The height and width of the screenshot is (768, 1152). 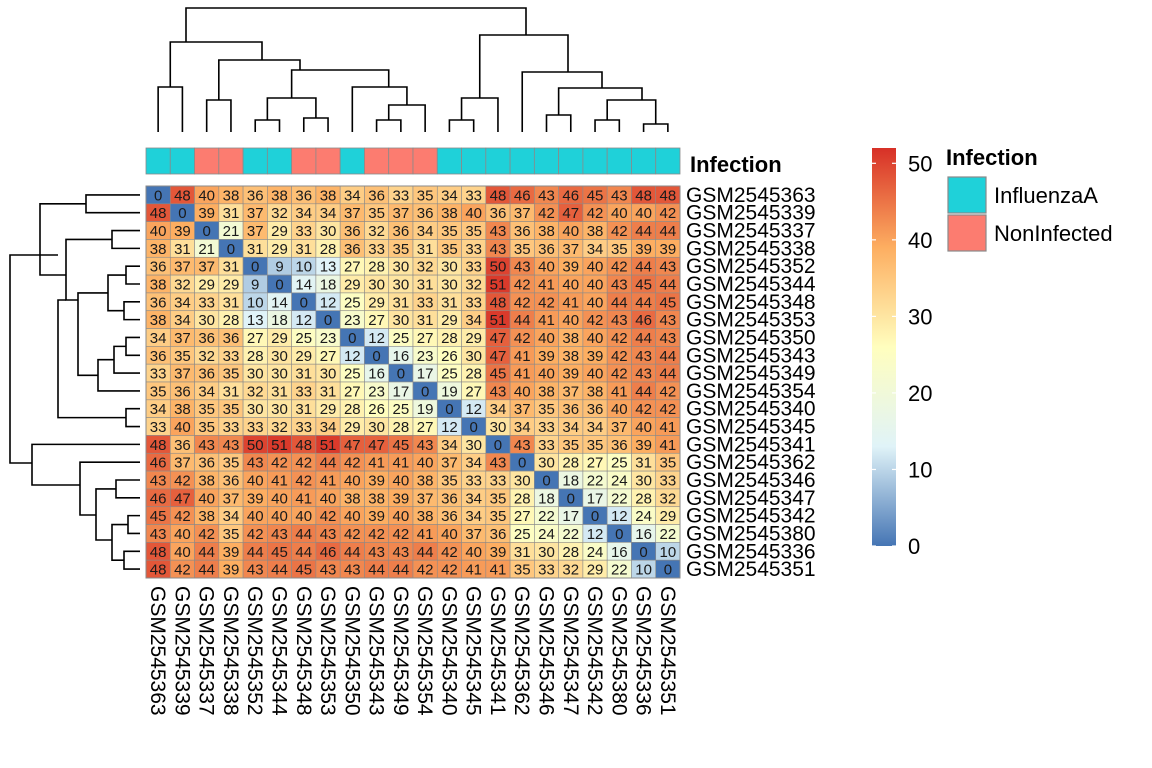 What do you see at coordinates (498, 267) in the screenshot?
I see `cell-value-label: 50` at bounding box center [498, 267].